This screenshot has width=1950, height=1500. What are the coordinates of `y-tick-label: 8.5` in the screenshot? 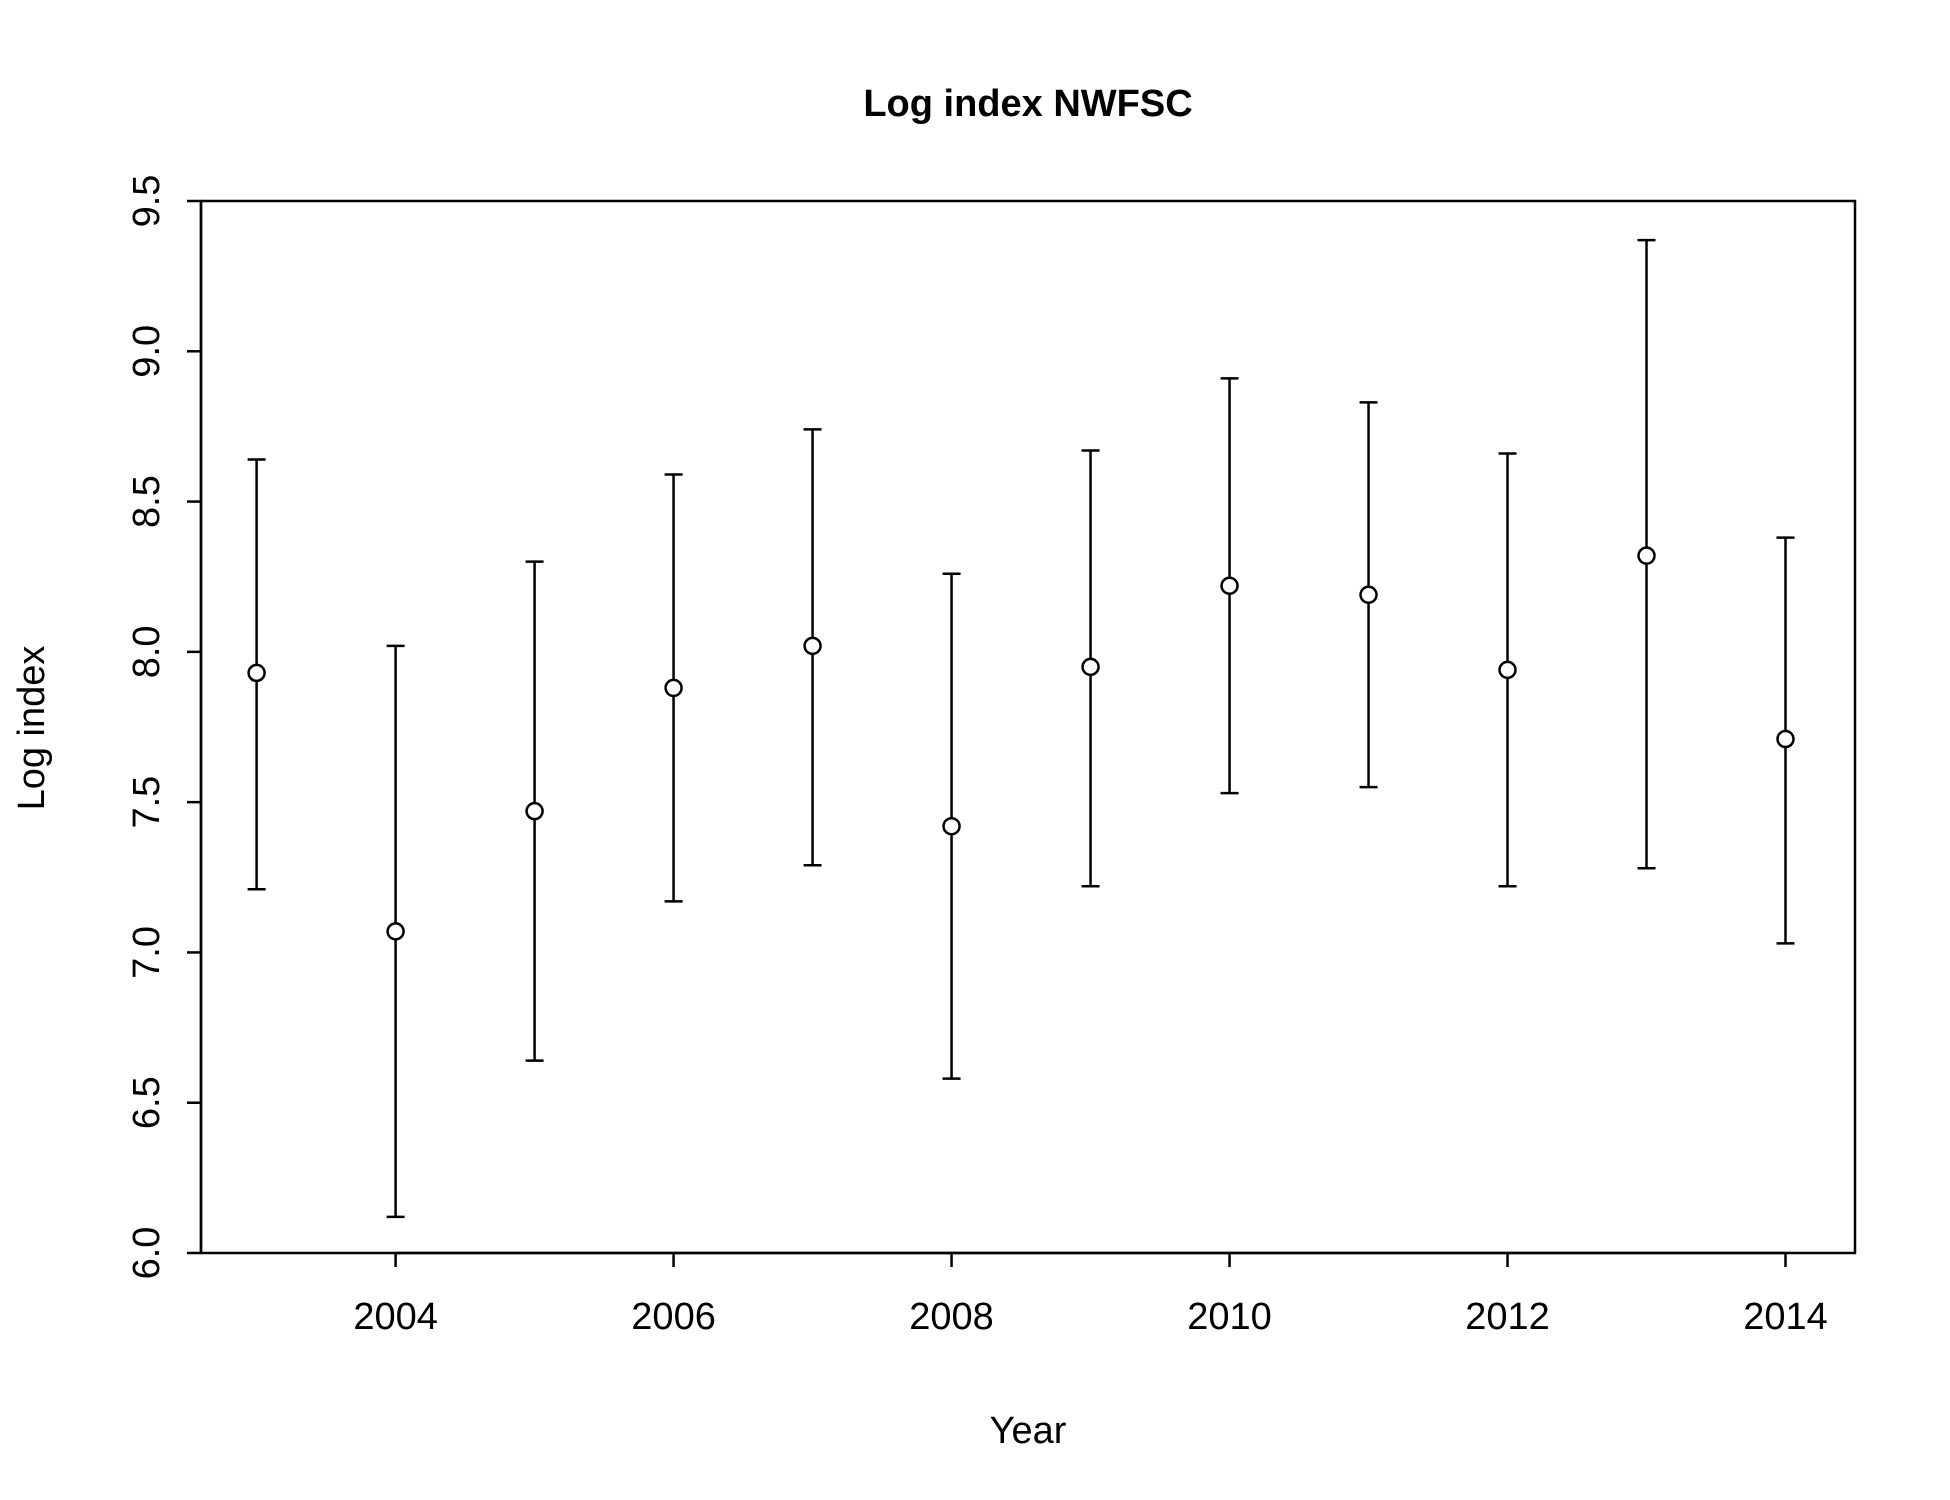 It's located at (147, 501).